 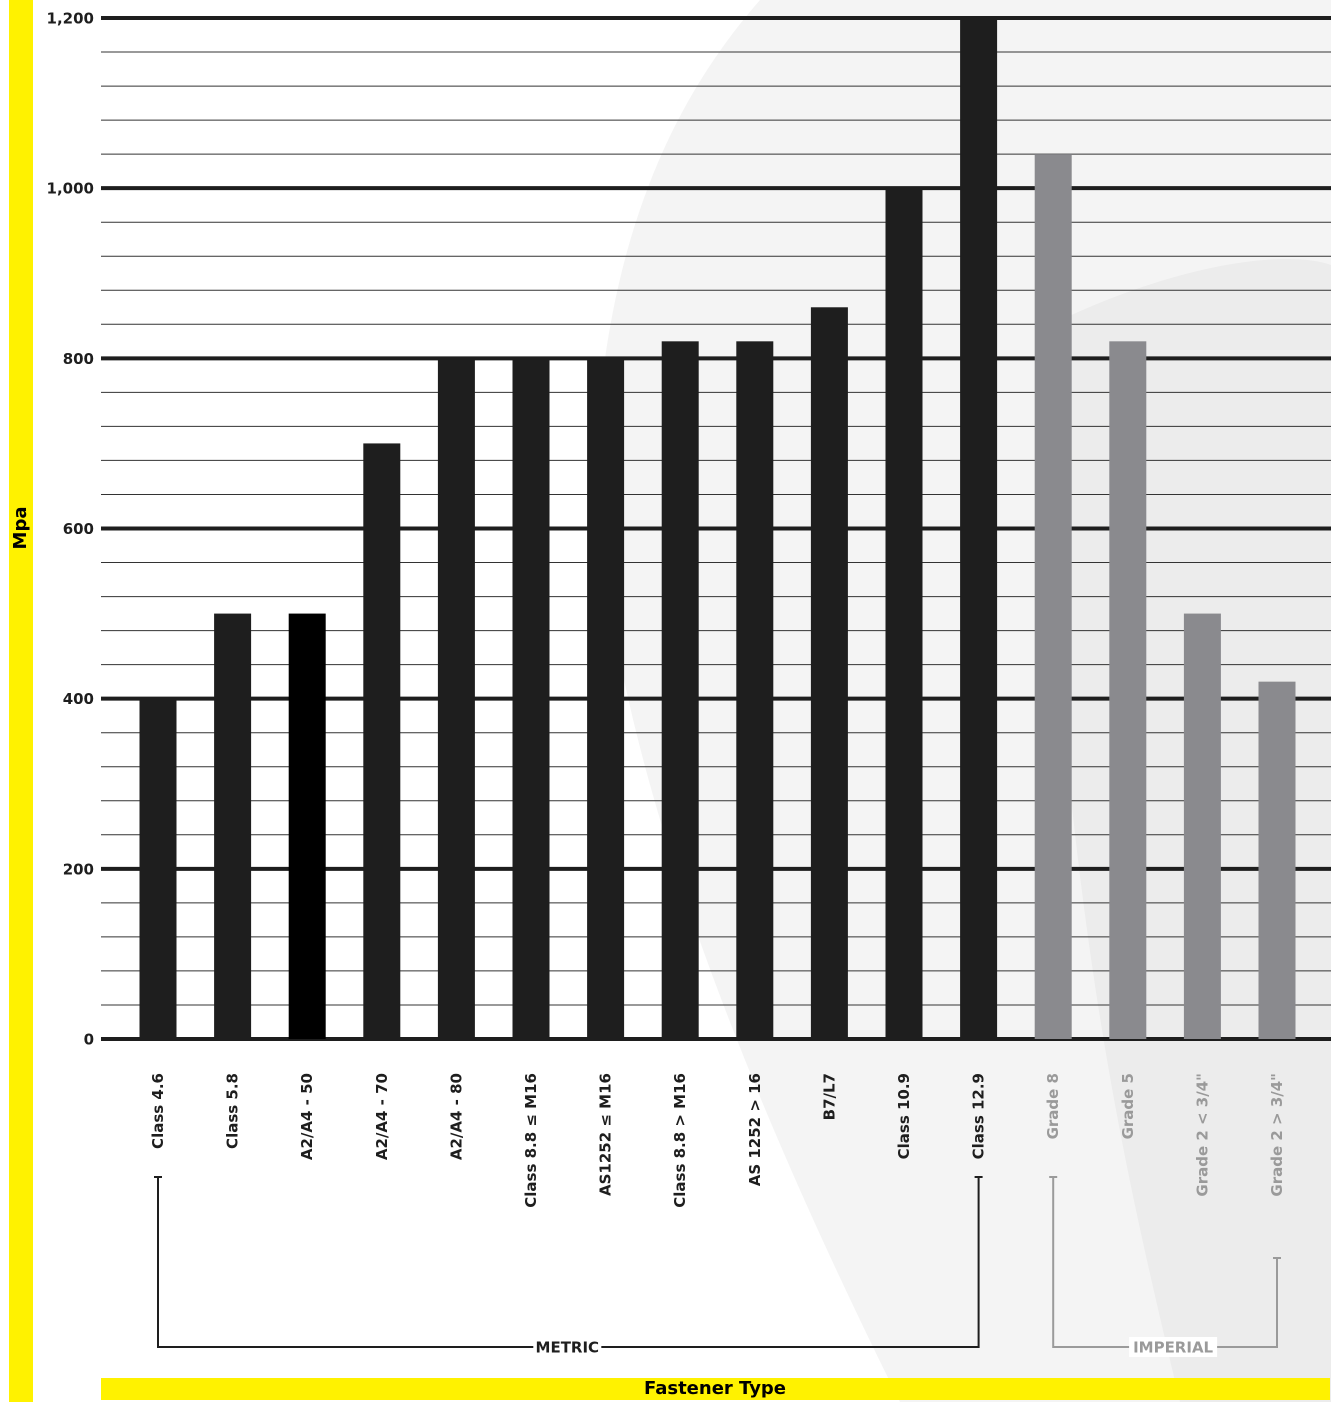 I want to click on x-tick-label: Class 10.9, so click(x=904, y=1116).